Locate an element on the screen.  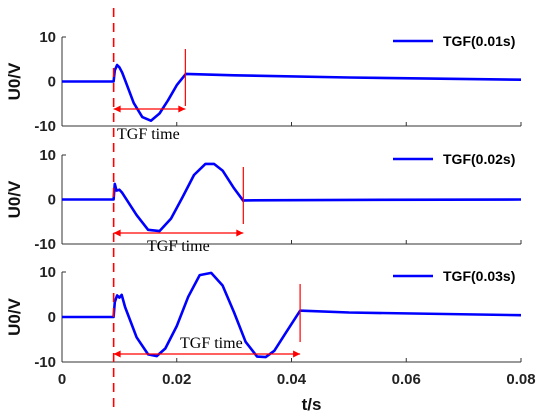
x-tick-label: 0.06 is located at coordinates (406, 379).